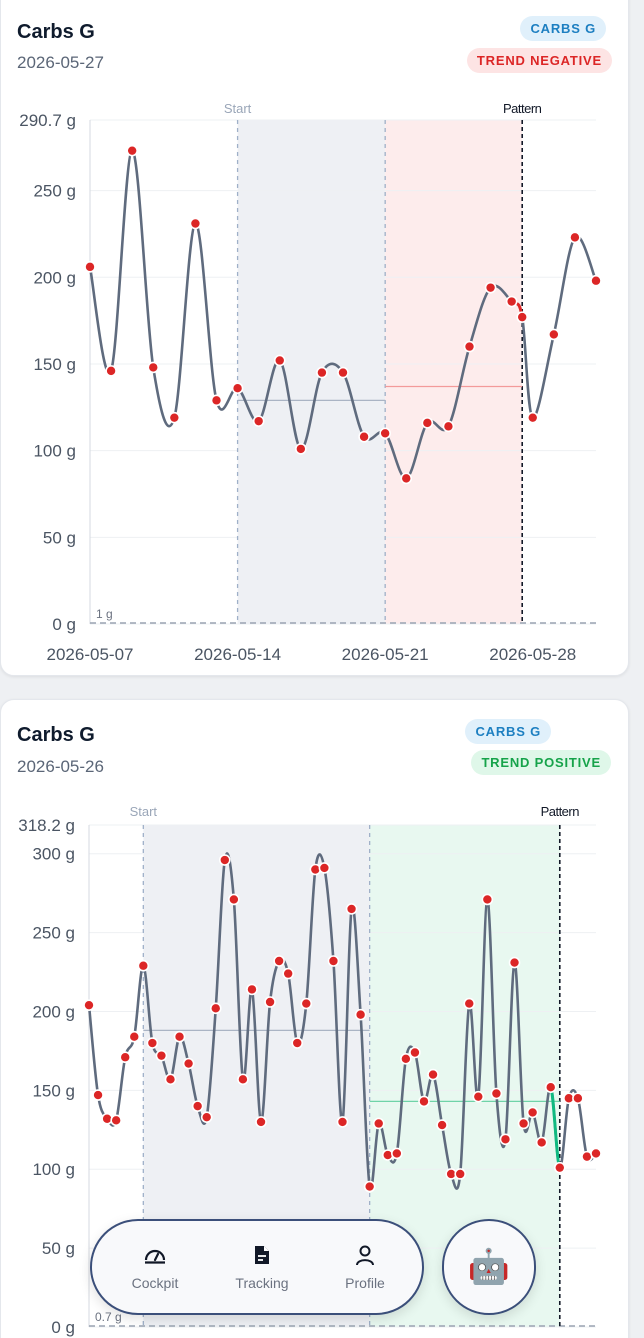  Describe the element at coordinates (237, 654) in the screenshot. I see `x-tick-label: 2026-05-14` at that location.